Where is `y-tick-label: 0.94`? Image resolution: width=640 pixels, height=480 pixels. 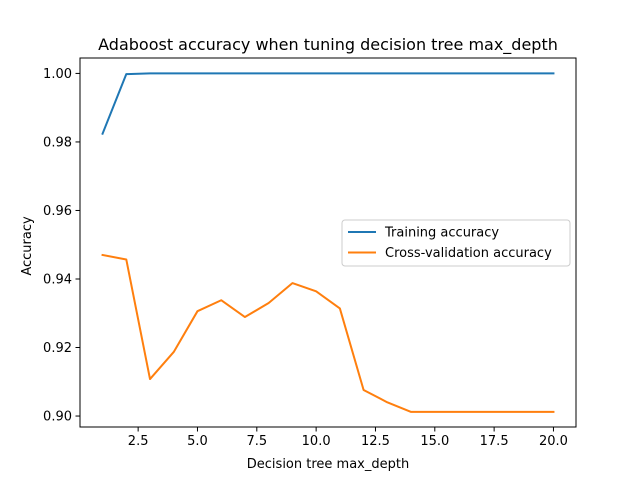
y-tick-label: 0.94 is located at coordinates (57, 279).